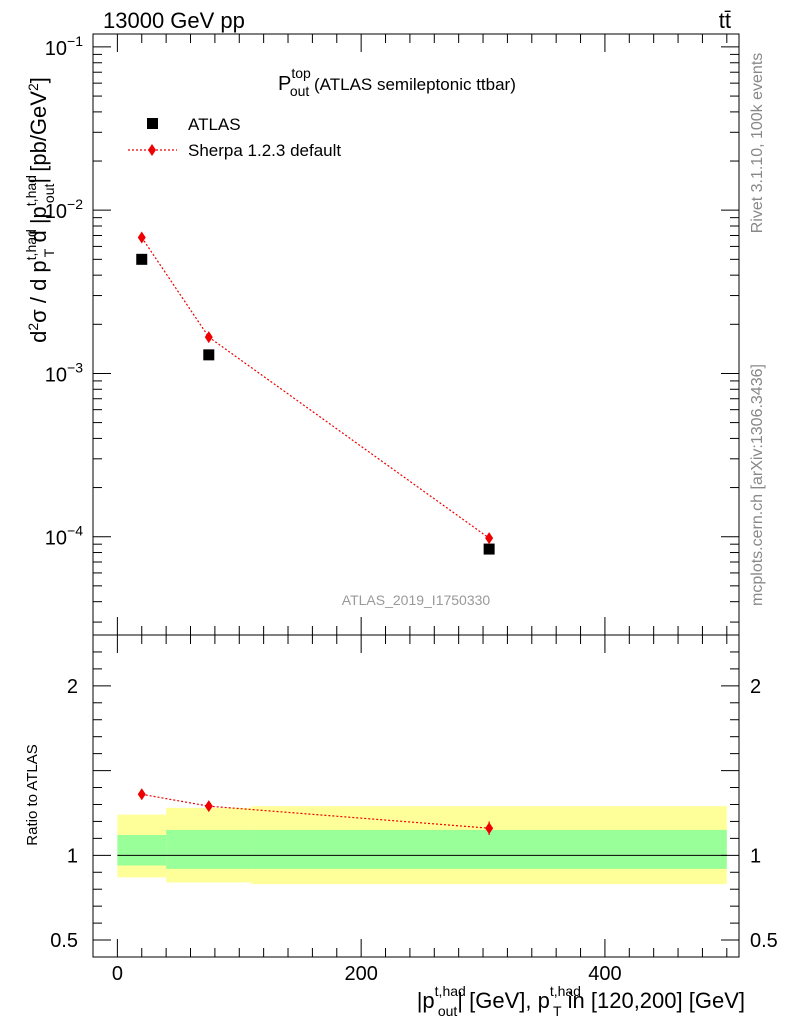 The width and height of the screenshot is (786, 1024). Describe the element at coordinates (755, 687) in the screenshot. I see `ratio-y-tick-label-right: 2` at that location.